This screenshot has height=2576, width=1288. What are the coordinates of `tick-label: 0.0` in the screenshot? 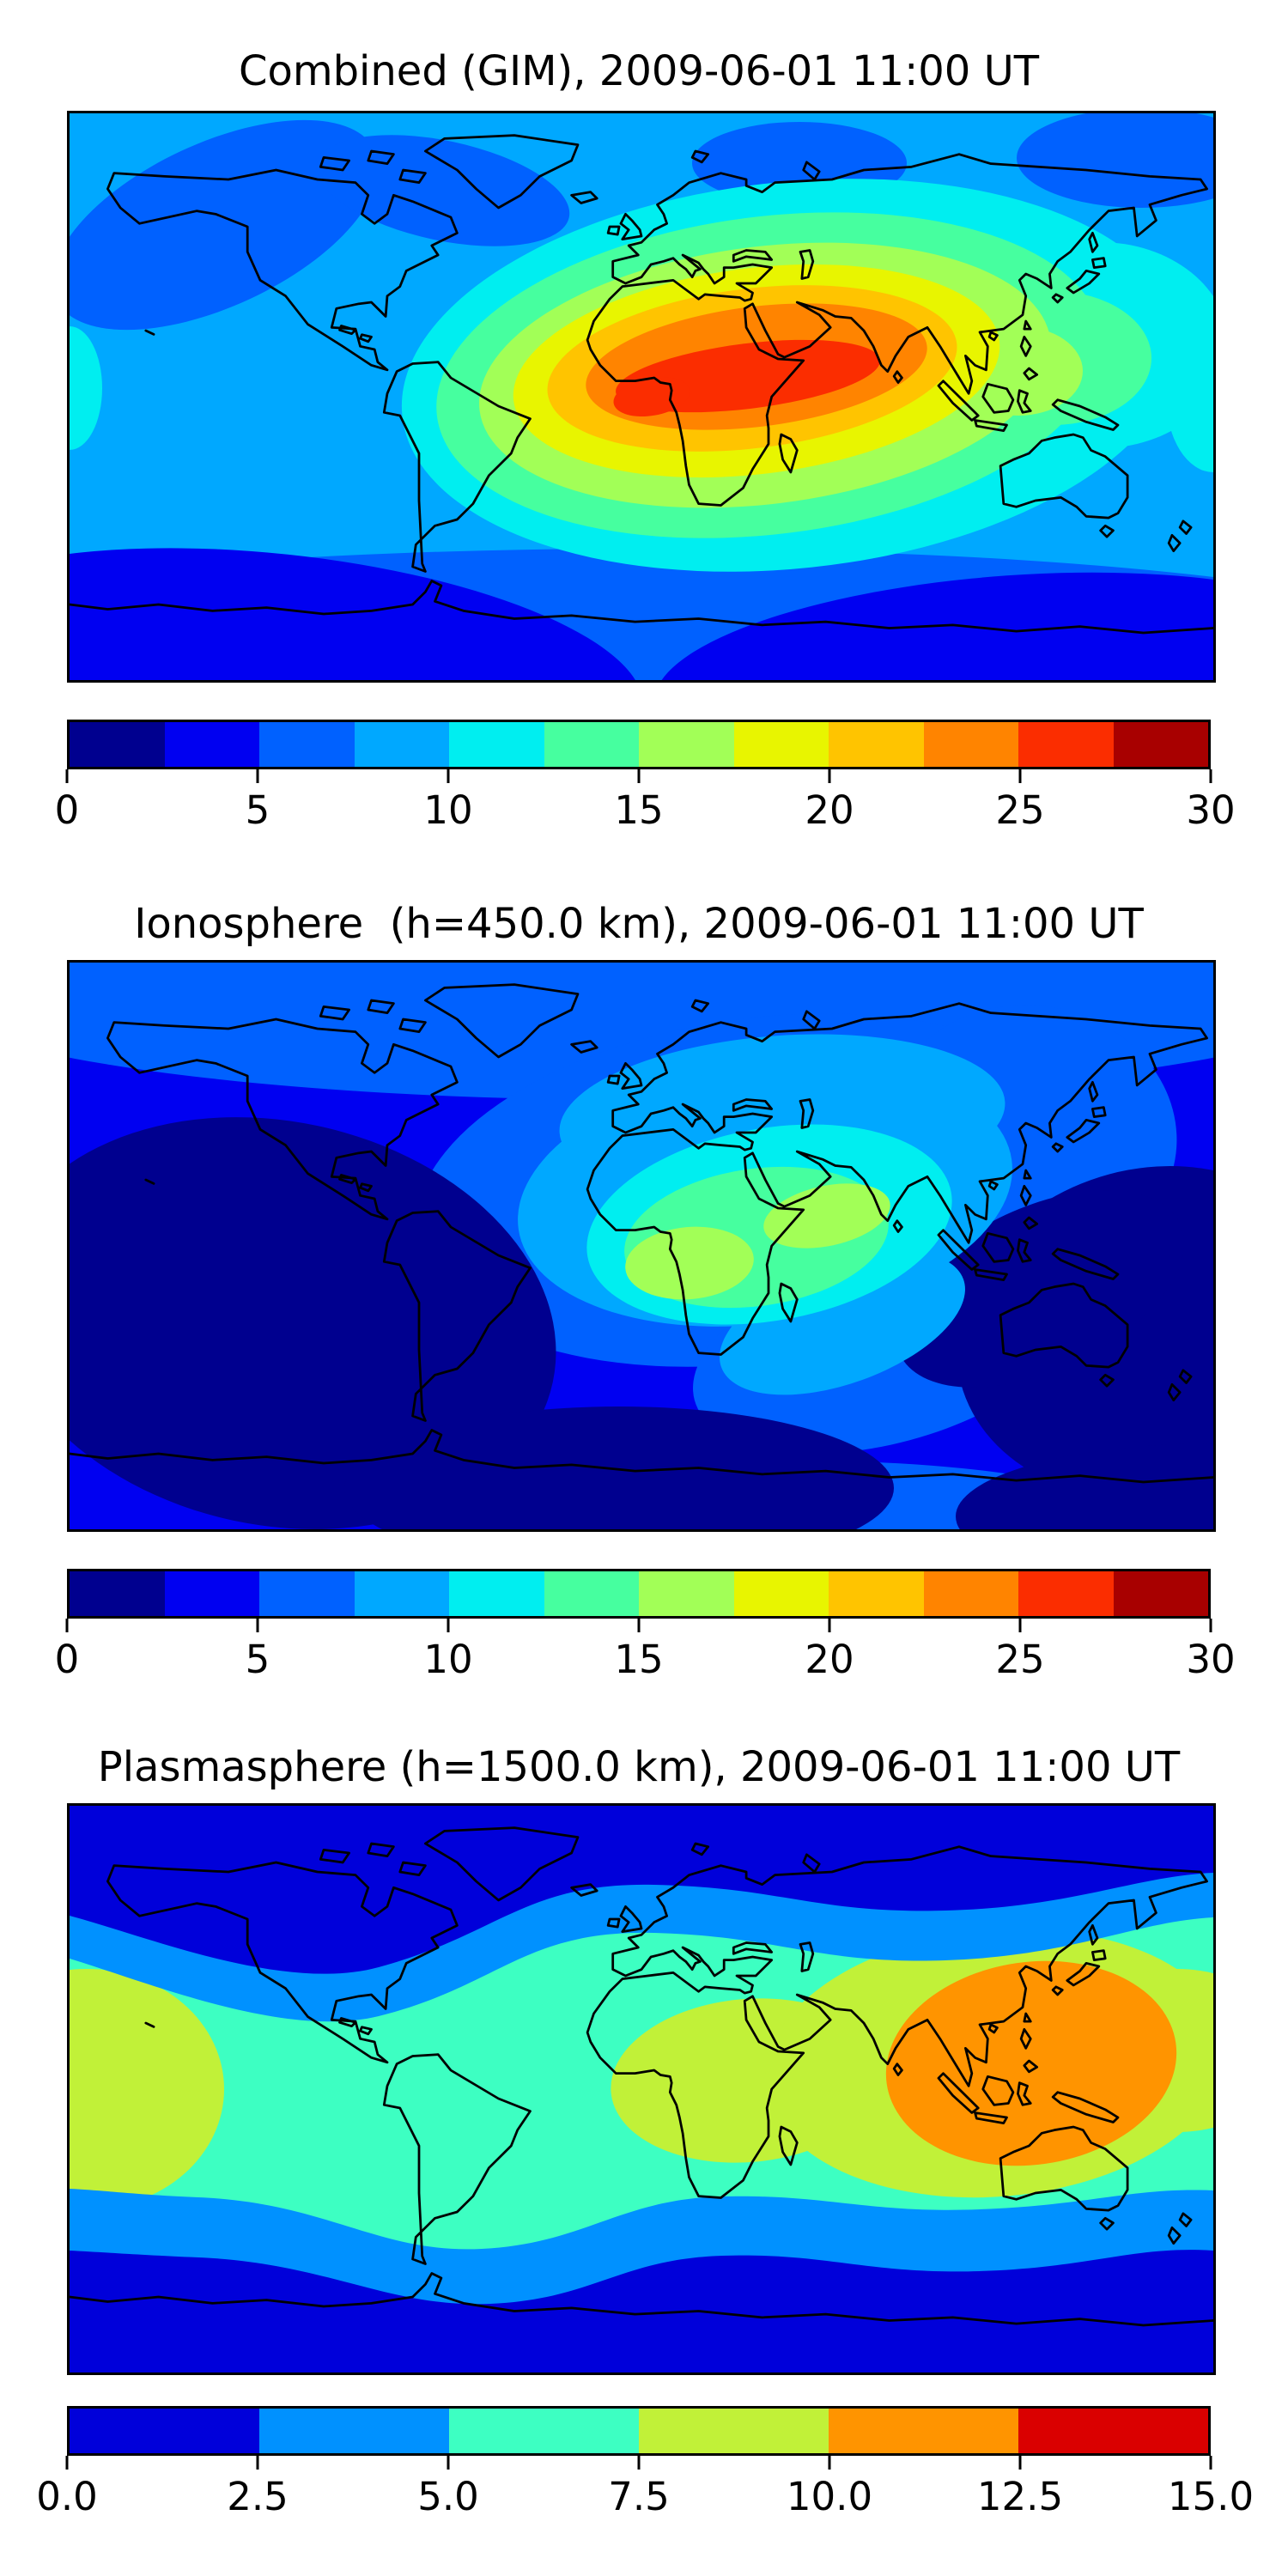 It's located at (67, 2496).